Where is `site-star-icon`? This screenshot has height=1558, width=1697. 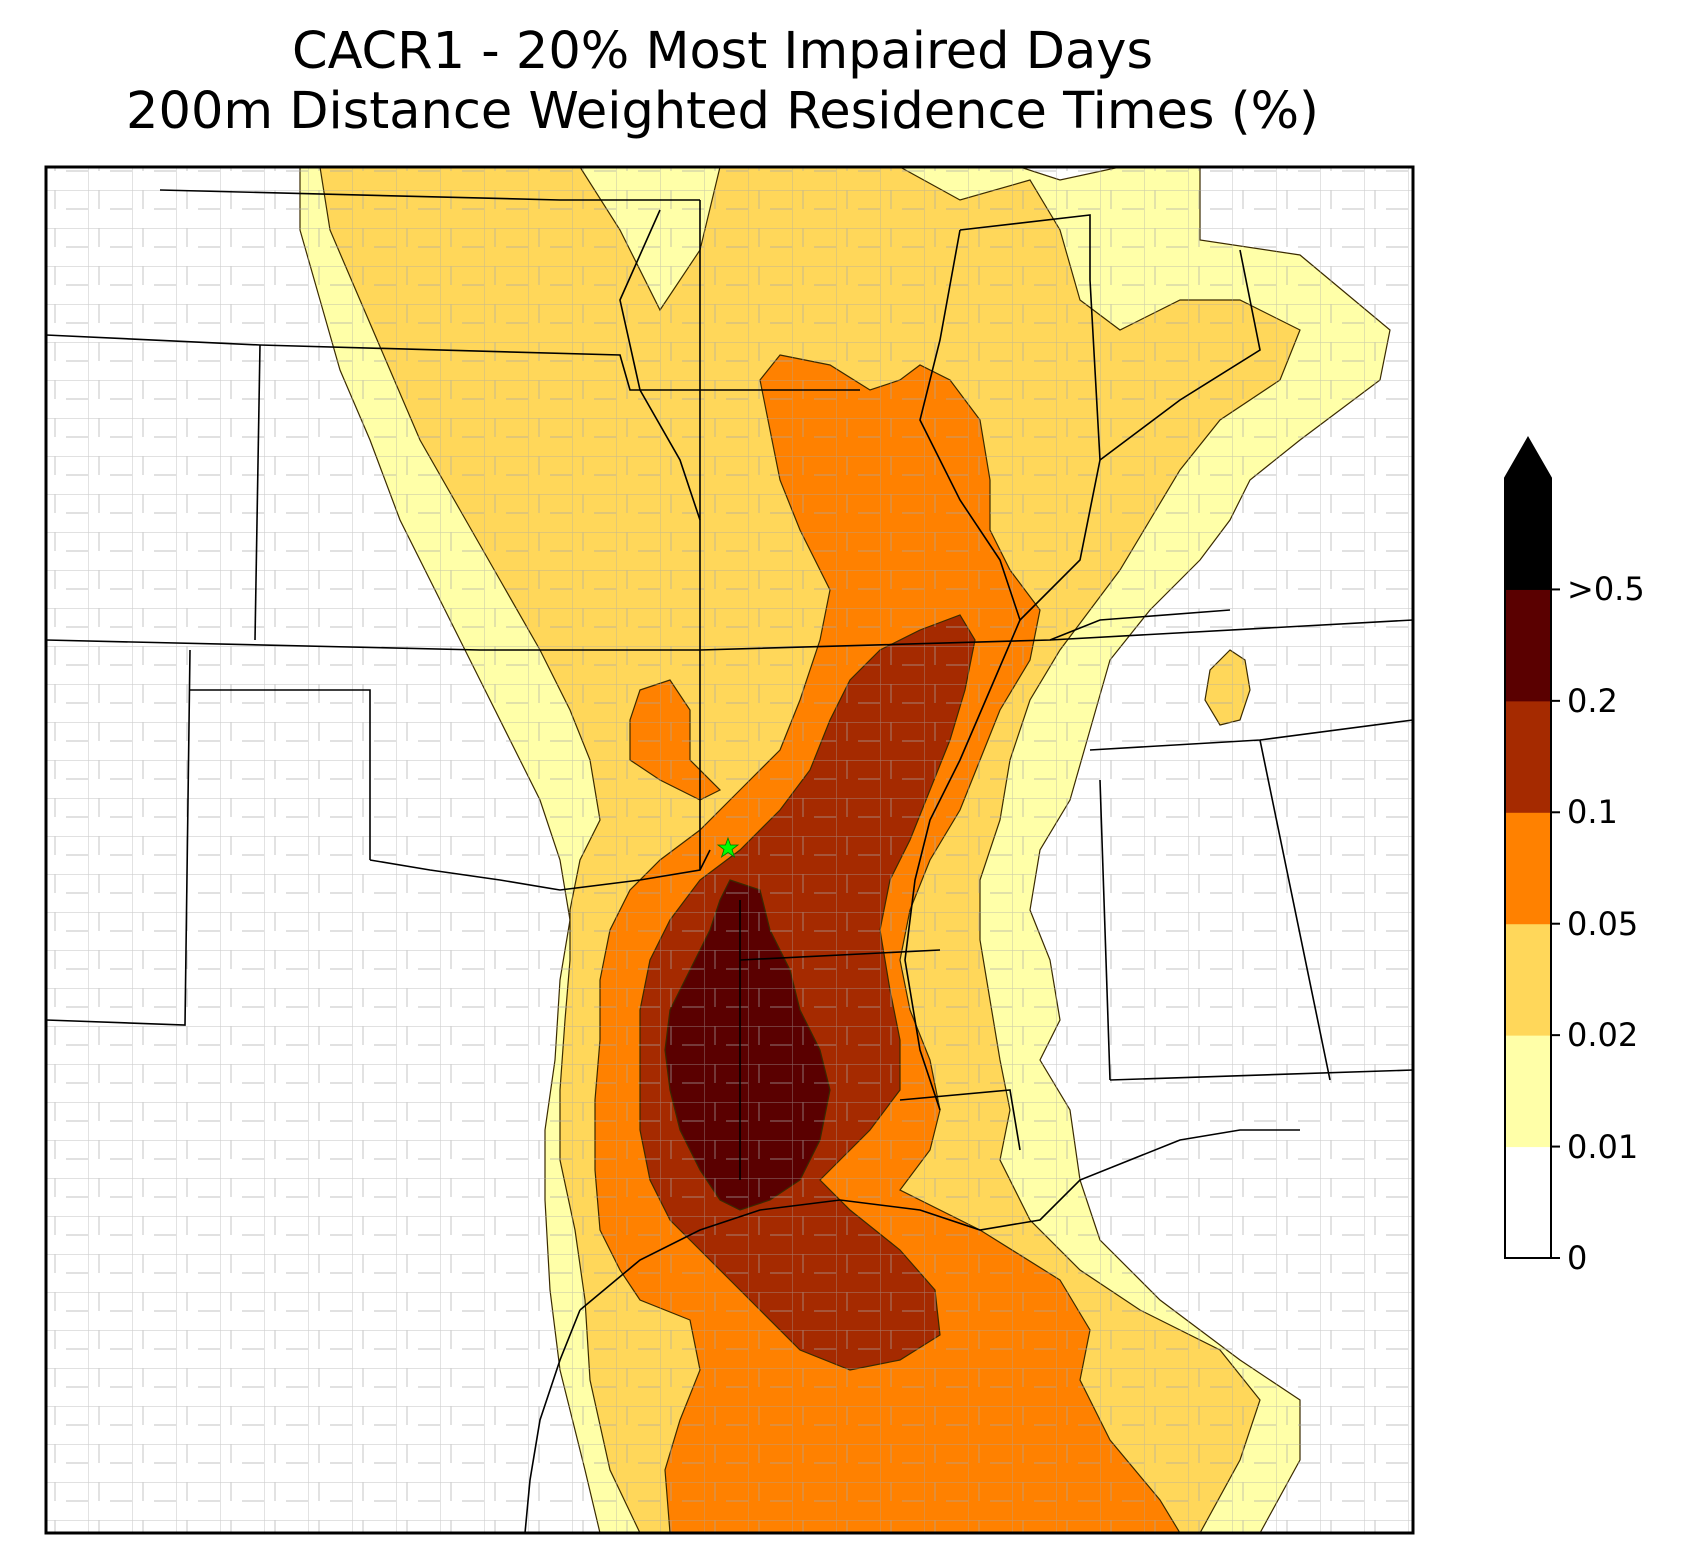
site-star-icon is located at coordinates (728, 847).